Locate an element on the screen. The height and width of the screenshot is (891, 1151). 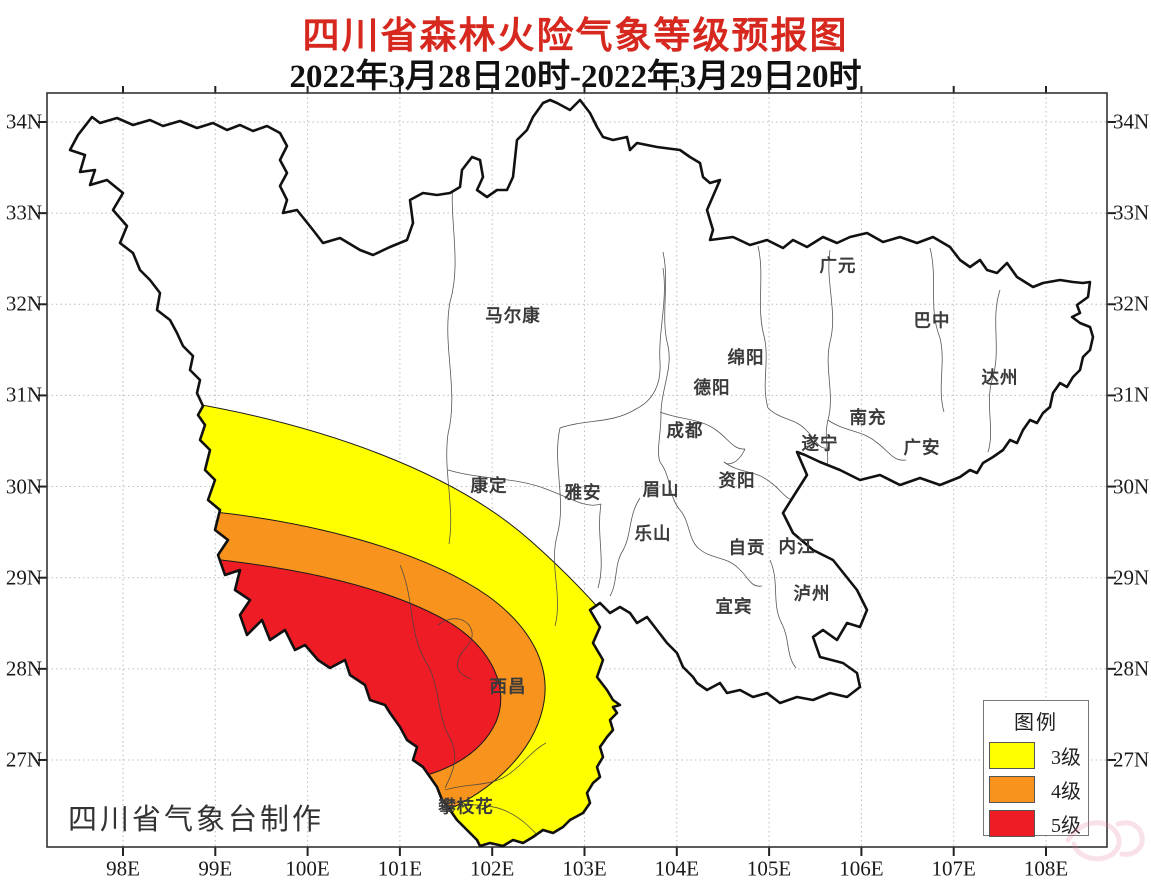
legend-label: 5级 is located at coordinates (1066, 825).